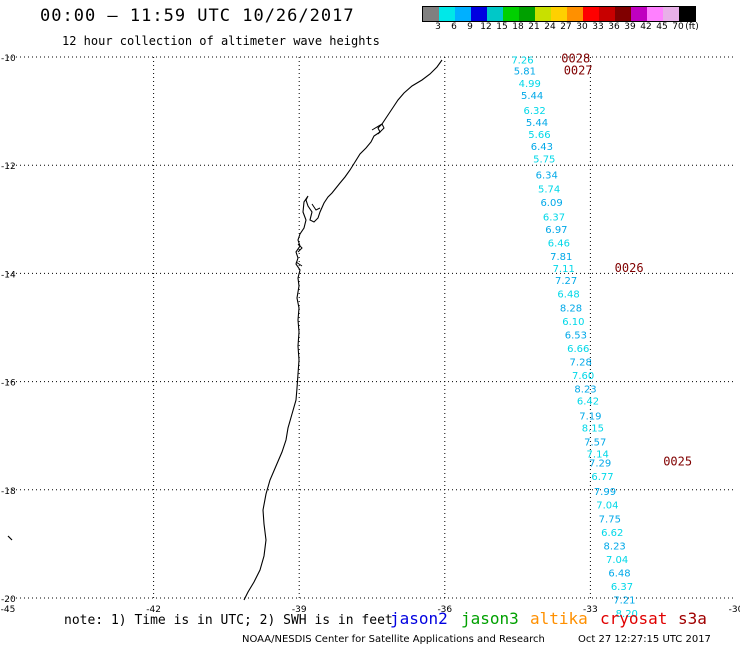 This screenshot has width=740, height=650. Describe the element at coordinates (734, 610) in the screenshot. I see `lon-tick-label: -30` at that location.